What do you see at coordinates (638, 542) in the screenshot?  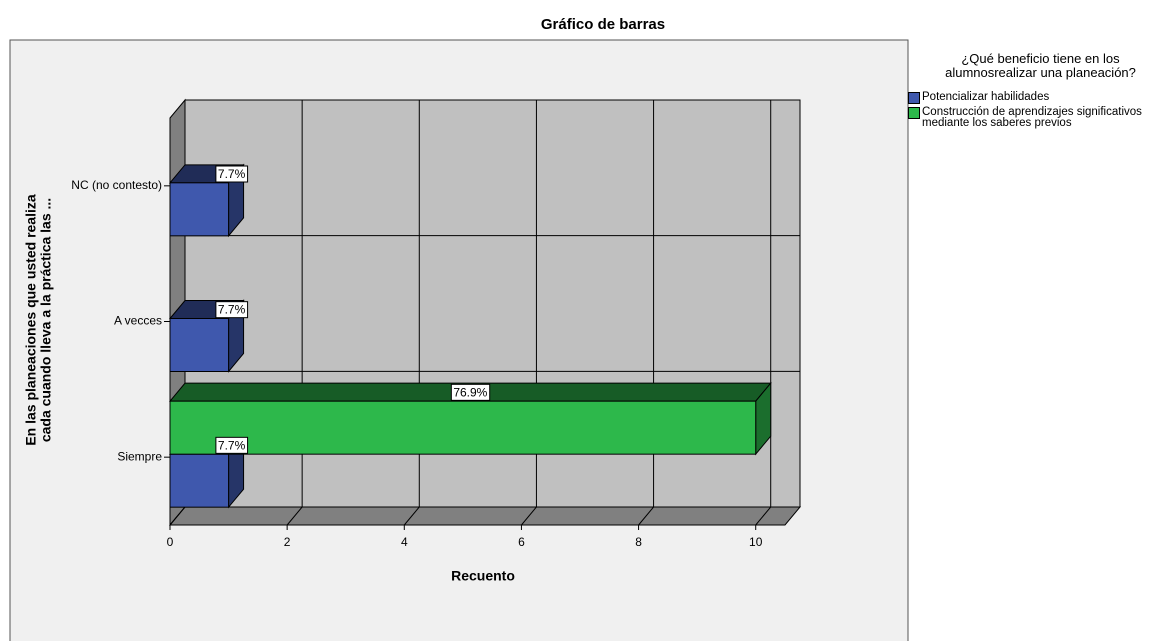 I see `x-tick-label: 8` at bounding box center [638, 542].